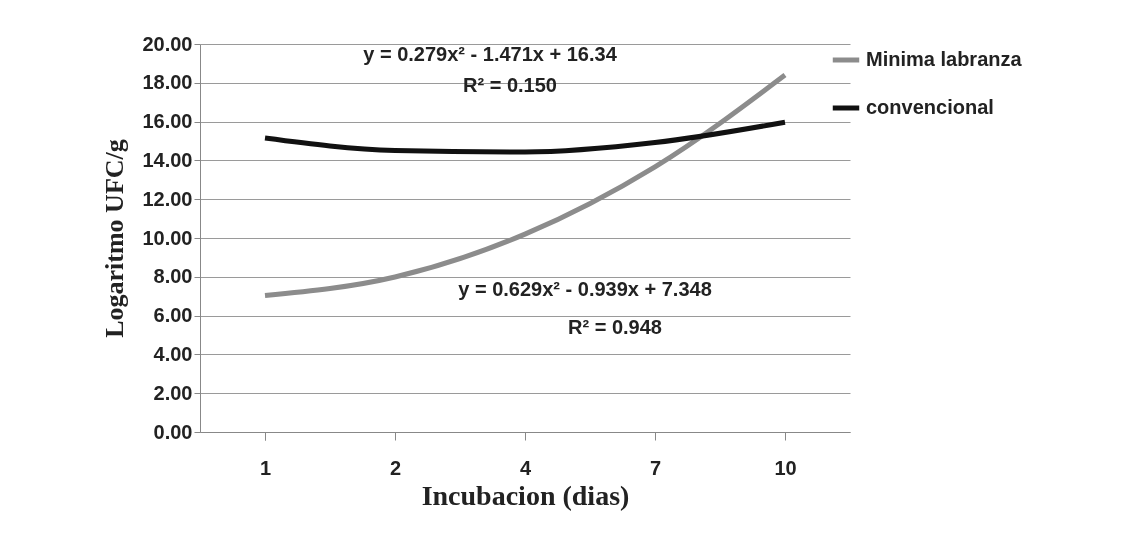 The image size is (1134, 537). Describe the element at coordinates (173, 392) in the screenshot. I see `y-tick-label: 2.00` at that location.